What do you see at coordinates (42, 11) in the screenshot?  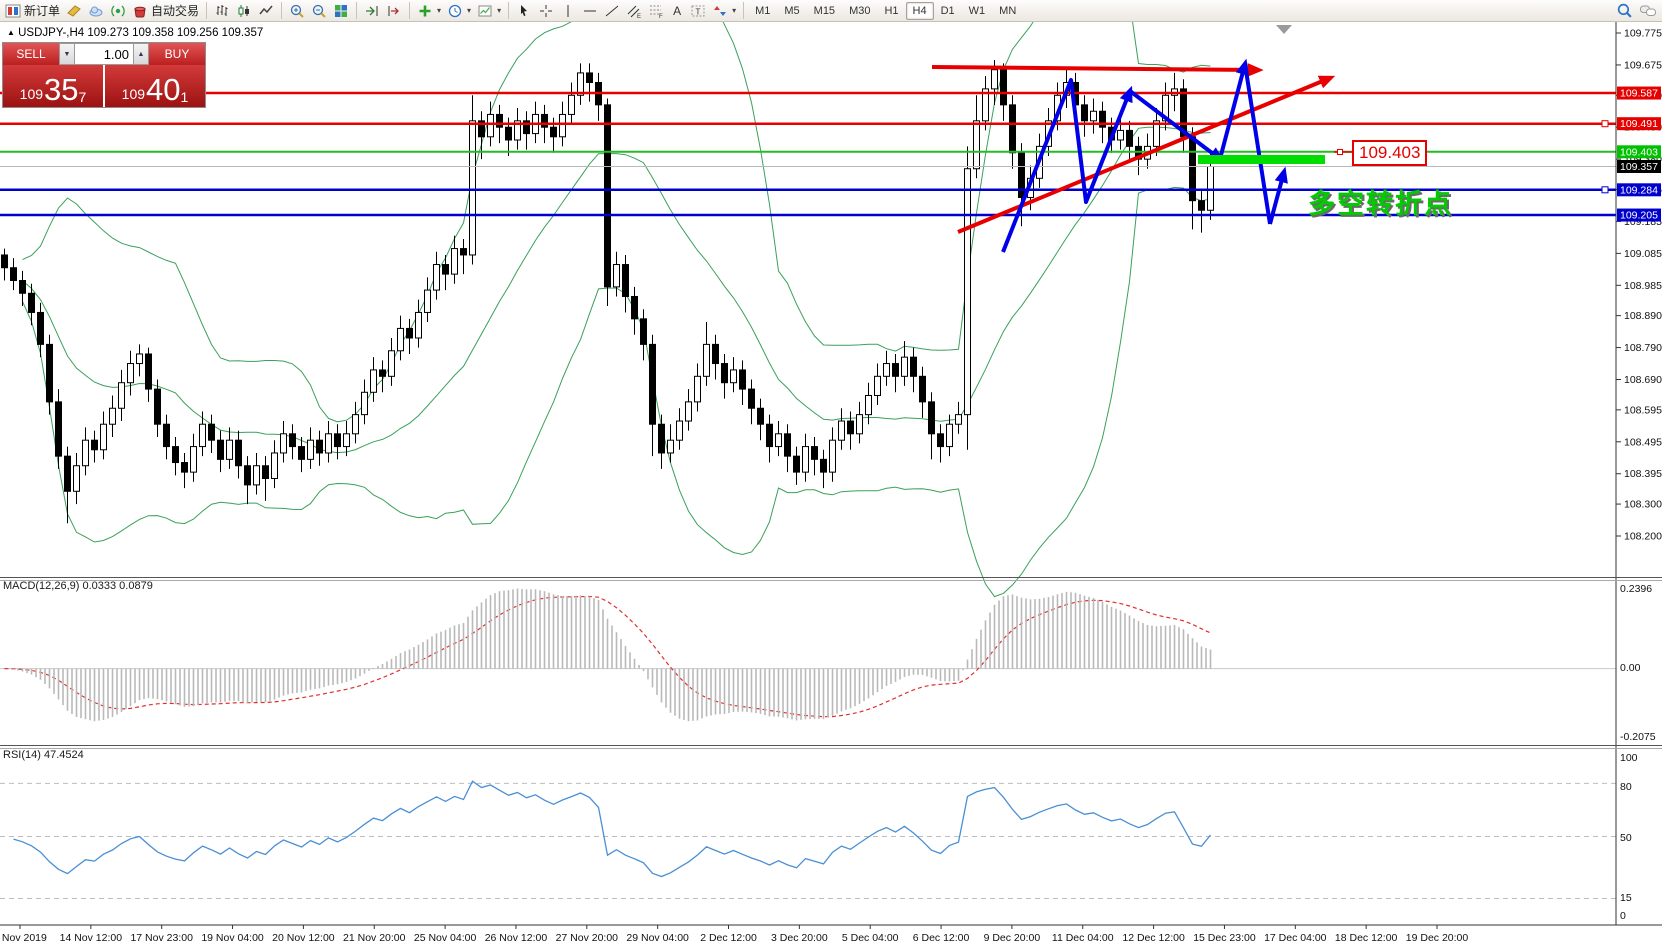 I see `new-order-label: 新订单` at bounding box center [42, 11].